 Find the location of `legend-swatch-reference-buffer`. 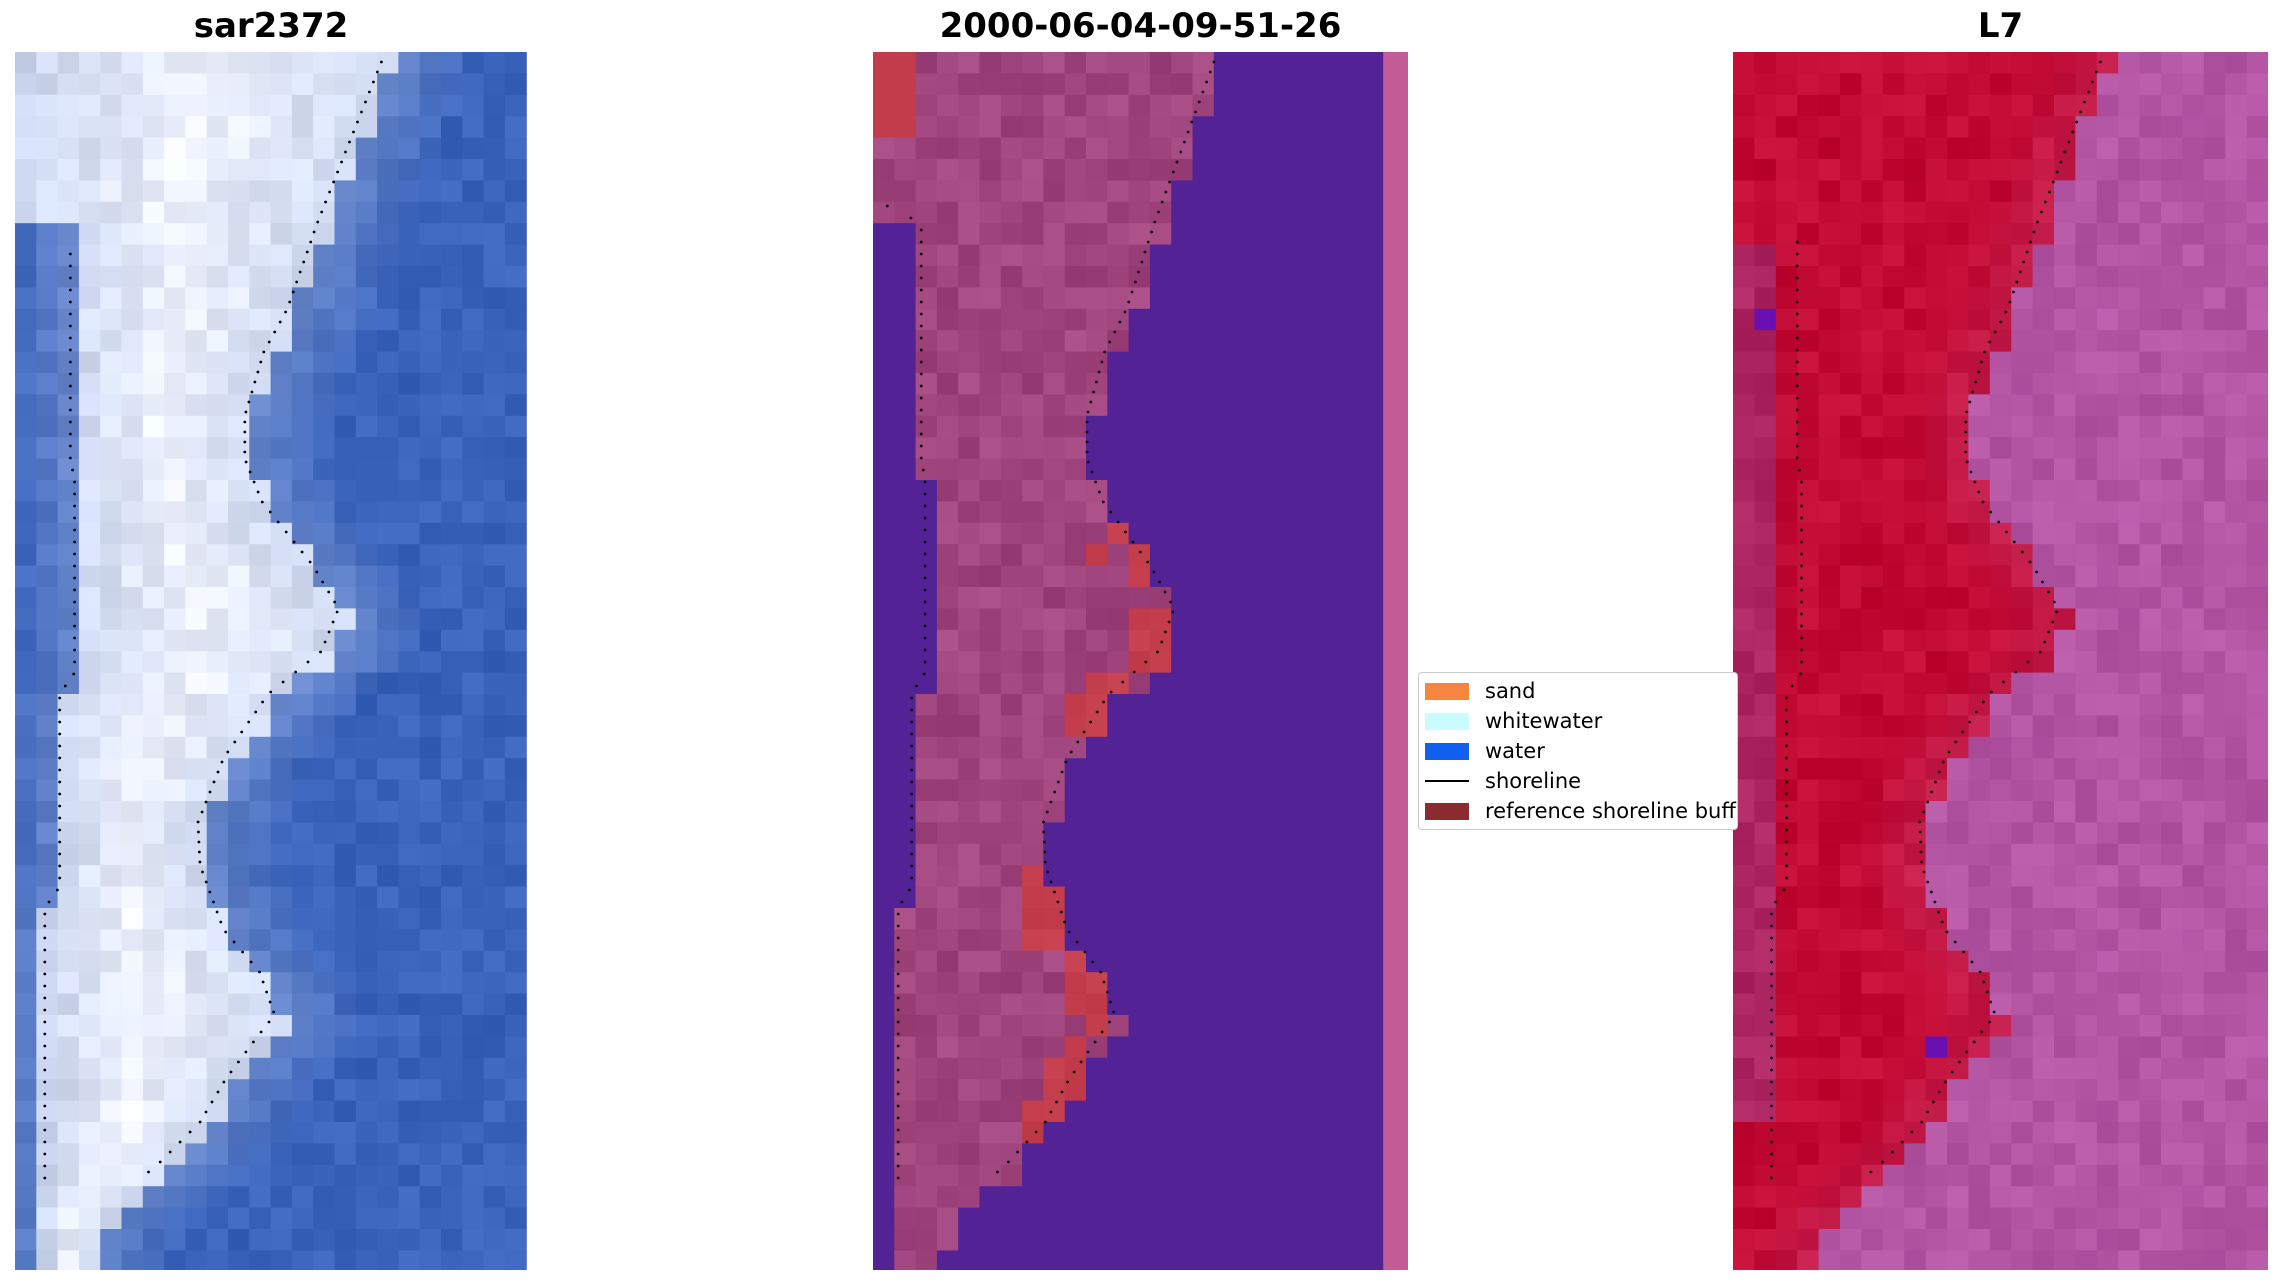

legend-swatch-reference-buffer is located at coordinates (1447, 811).